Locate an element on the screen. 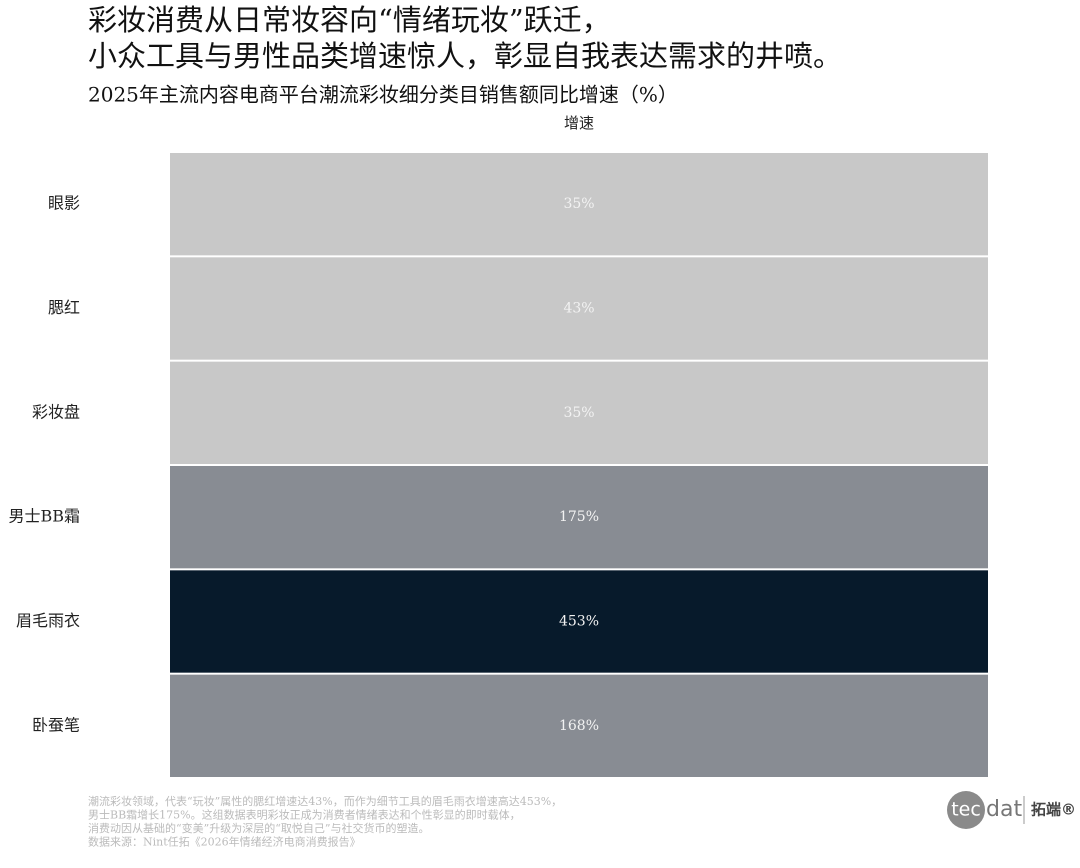  logo-circle is located at coordinates (966, 810).